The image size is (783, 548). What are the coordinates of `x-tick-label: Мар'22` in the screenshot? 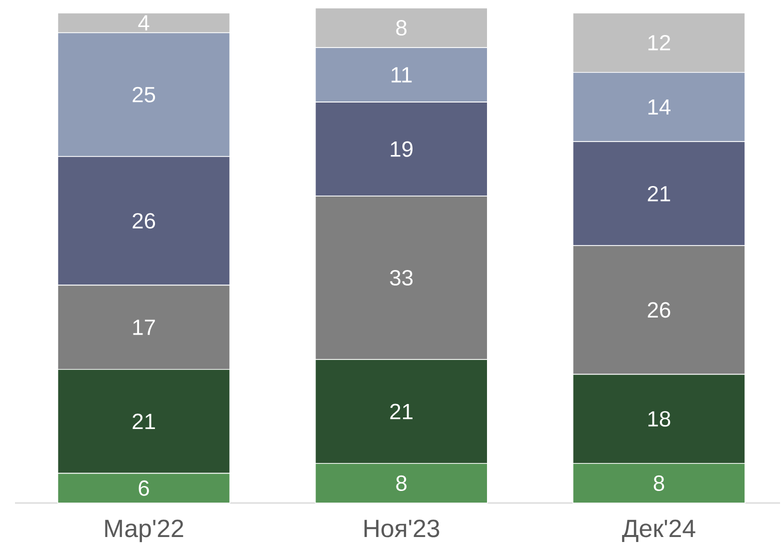 It's located at (144, 531).